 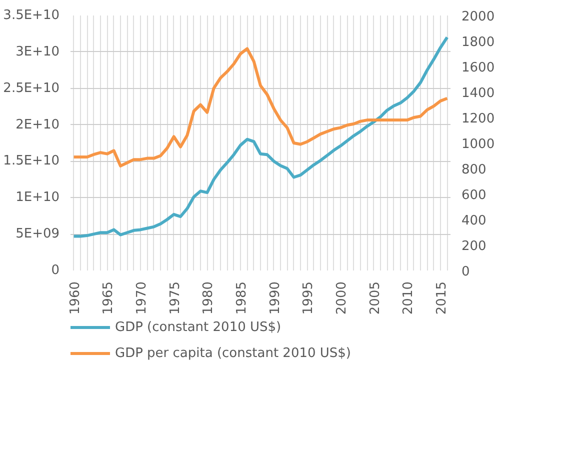 I want to click on y2-tick-label: 1600, so click(x=478, y=68).